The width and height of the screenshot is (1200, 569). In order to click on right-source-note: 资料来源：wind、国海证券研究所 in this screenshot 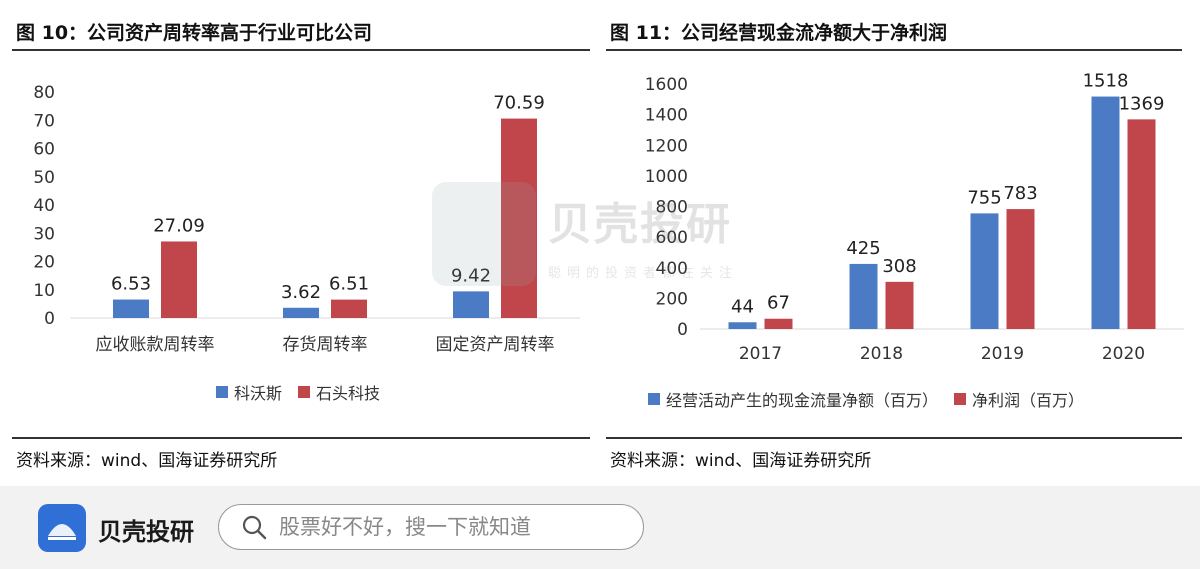, I will do `click(741, 461)`.